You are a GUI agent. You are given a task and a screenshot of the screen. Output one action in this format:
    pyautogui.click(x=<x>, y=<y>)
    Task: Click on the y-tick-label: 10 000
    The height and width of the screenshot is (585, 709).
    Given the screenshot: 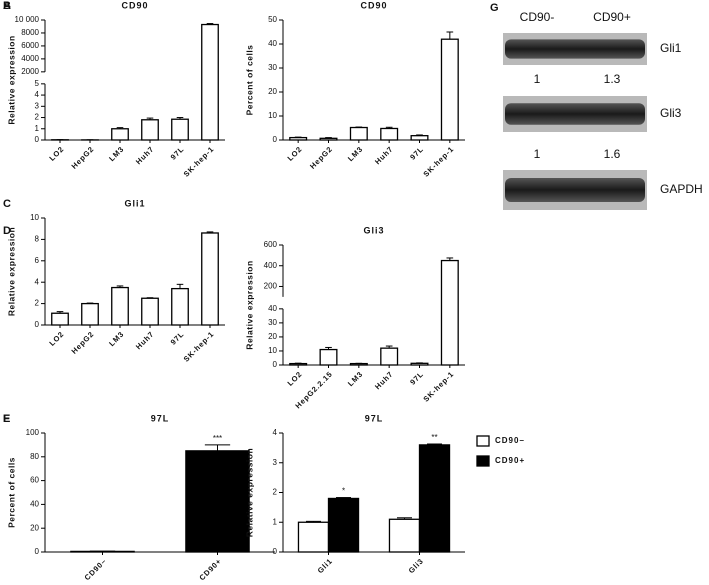 What is the action you would take?
    pyautogui.click(x=27, y=19)
    